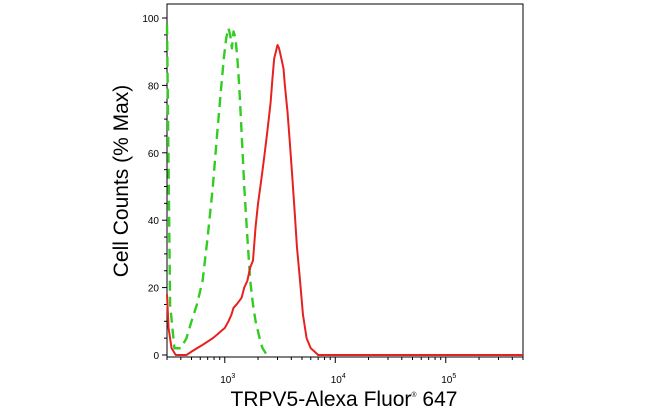 Image resolution: width=650 pixels, height=415 pixels. What do you see at coordinates (156, 356) in the screenshot?
I see `y-tick-label-0: 0` at bounding box center [156, 356].